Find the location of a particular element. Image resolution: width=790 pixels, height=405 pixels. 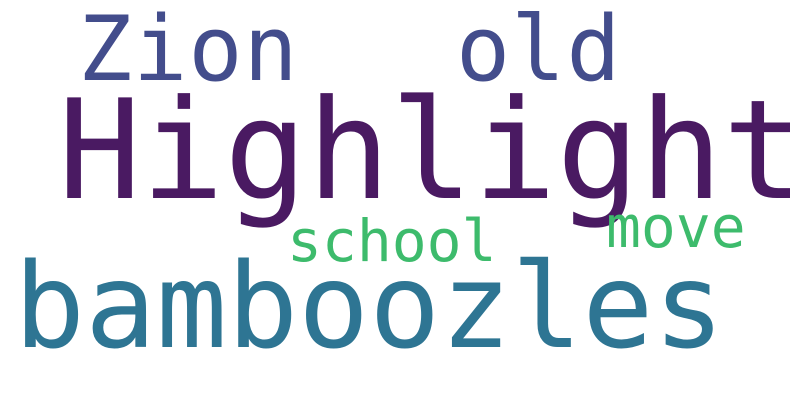

word-zion: Zion is located at coordinates (188, 51).